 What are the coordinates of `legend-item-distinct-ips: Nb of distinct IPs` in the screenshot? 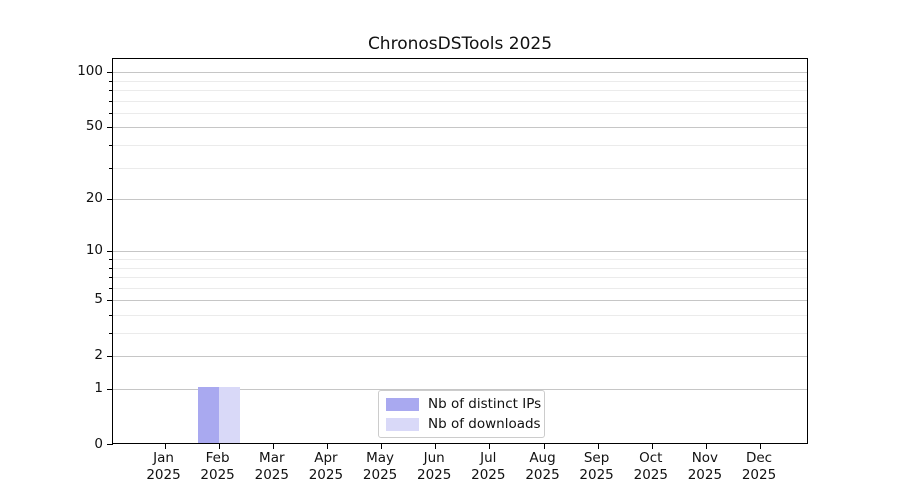 It's located at (465, 404).